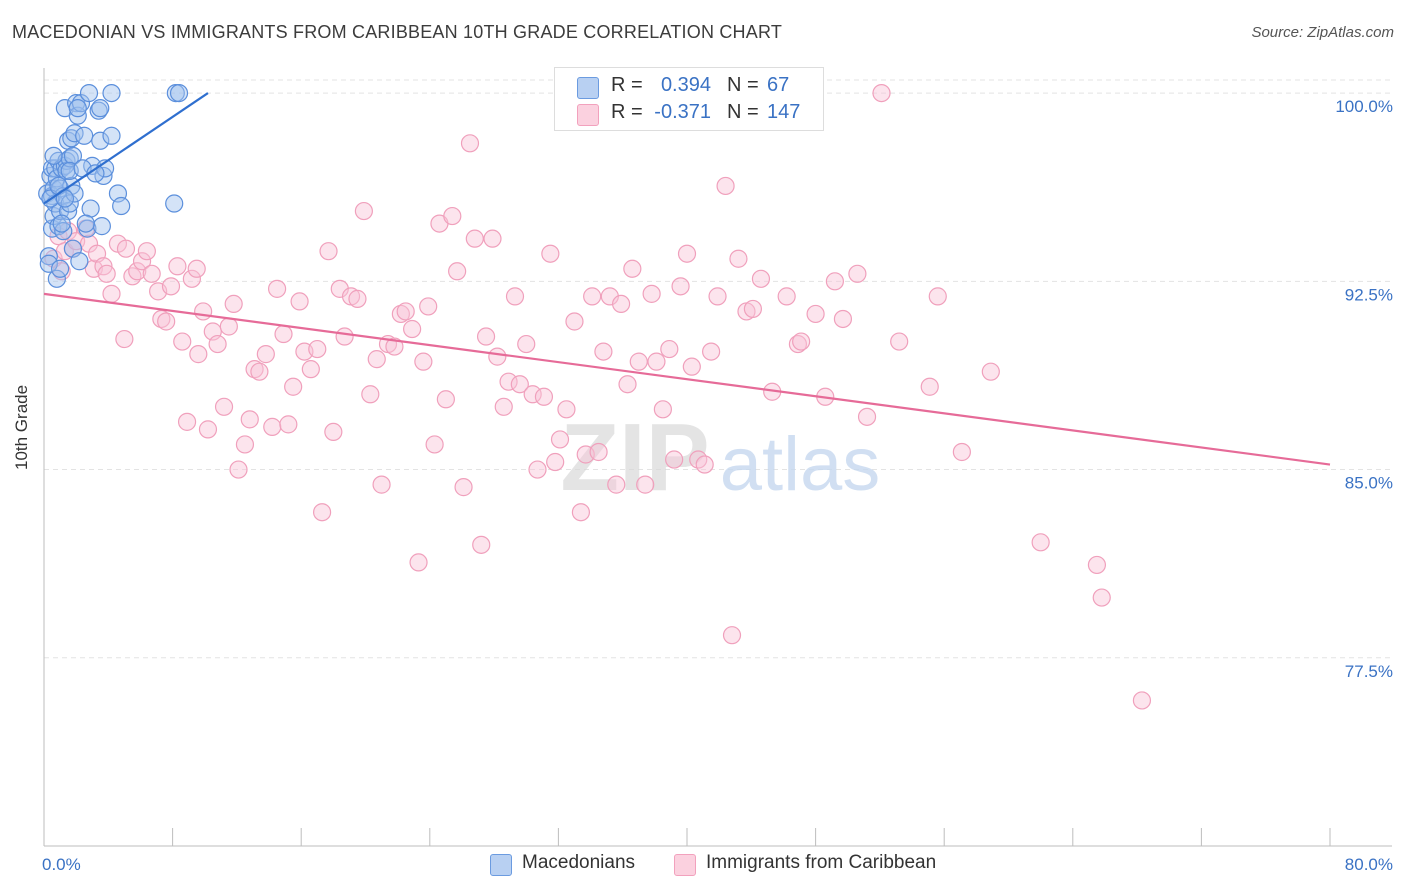 Image resolution: width=1406 pixels, height=892 pixels. What do you see at coordinates (800, 464) in the screenshot?
I see `watermark-atlas: atlas` at bounding box center [800, 464].